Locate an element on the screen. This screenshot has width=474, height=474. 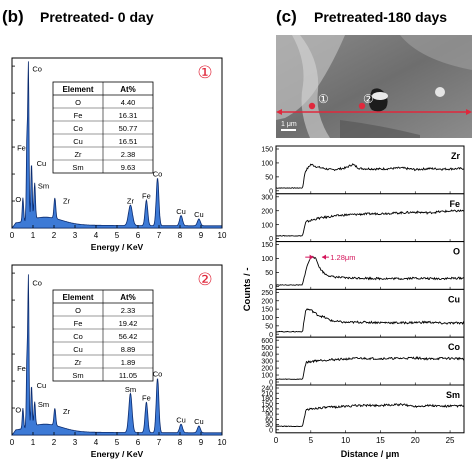
table-cell-value: 1.89 is located at coordinates (128, 362).